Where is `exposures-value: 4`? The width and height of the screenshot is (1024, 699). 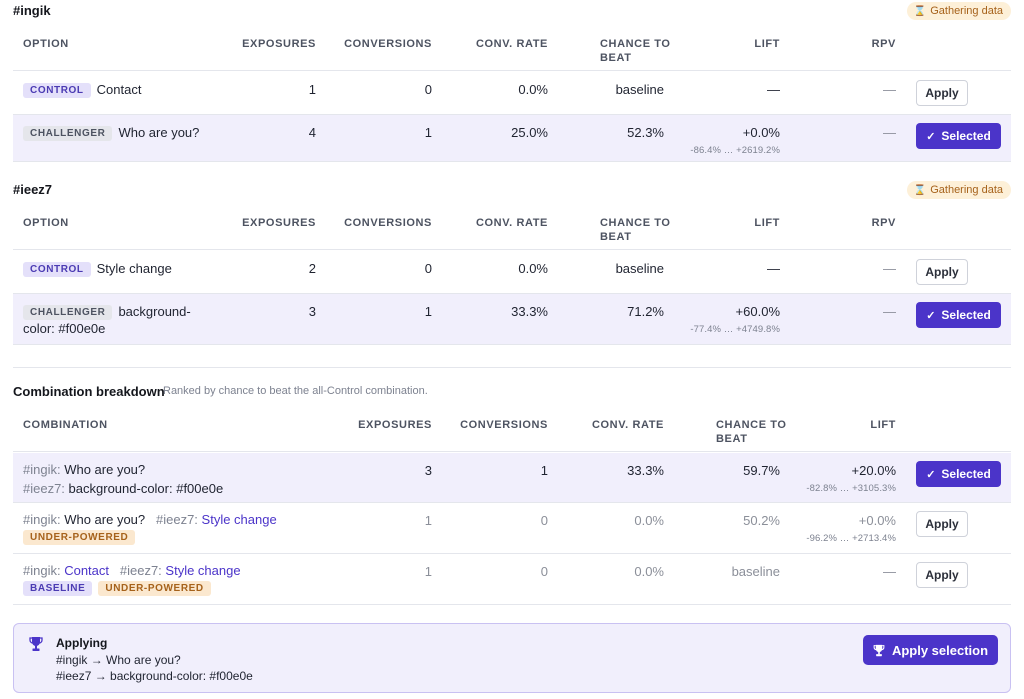
exposures-value: 4 is located at coordinates (312, 132).